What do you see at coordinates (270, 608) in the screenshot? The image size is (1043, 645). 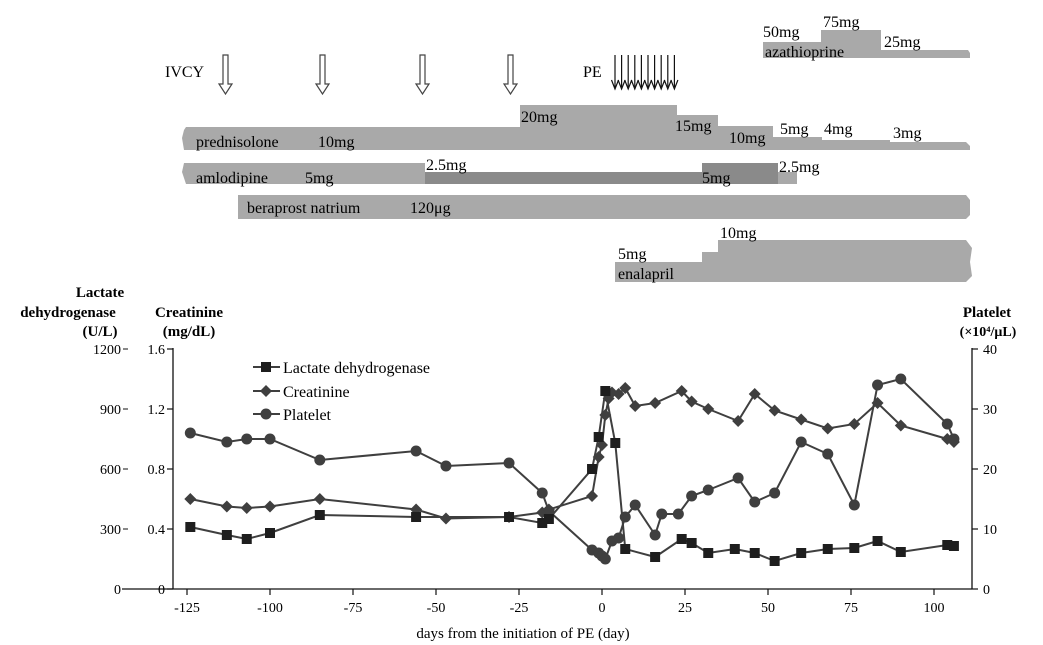 I see `x-tick-label: -100` at bounding box center [270, 608].